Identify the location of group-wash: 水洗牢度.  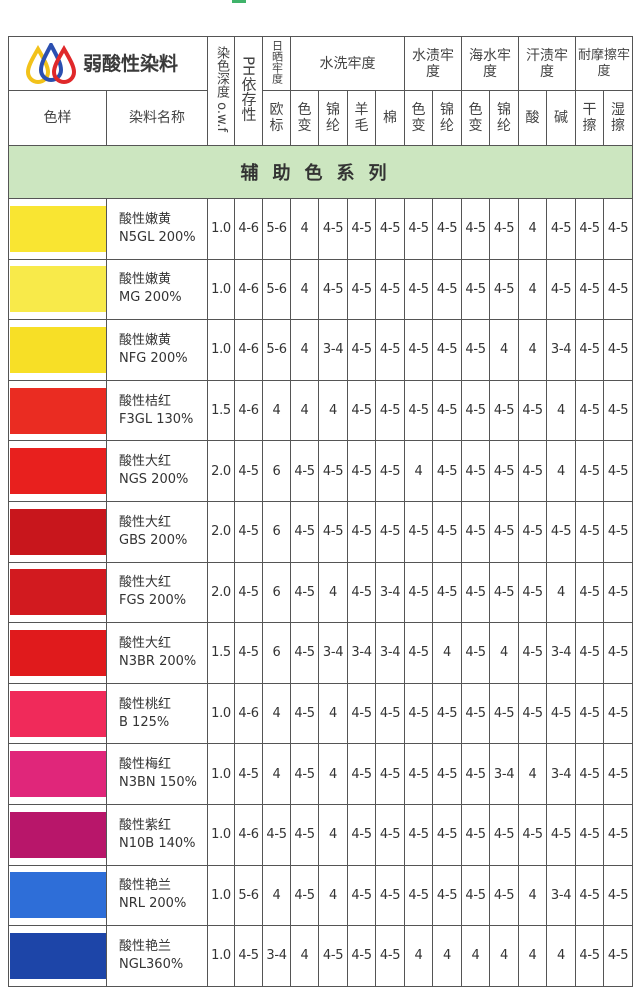
(348, 63).